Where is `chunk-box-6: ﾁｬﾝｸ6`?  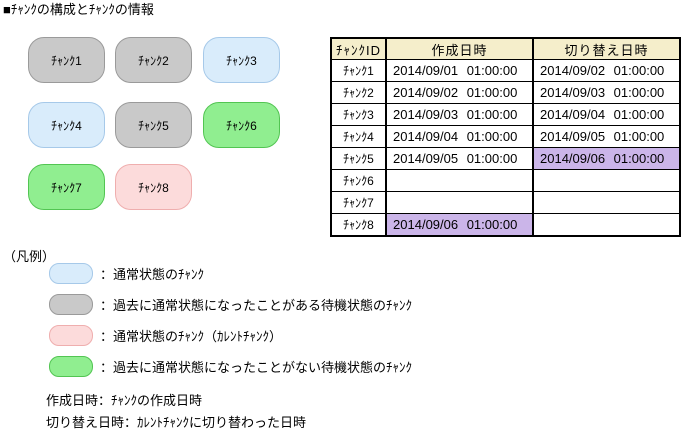 chunk-box-6: ﾁｬﾝｸ6 is located at coordinates (241, 125).